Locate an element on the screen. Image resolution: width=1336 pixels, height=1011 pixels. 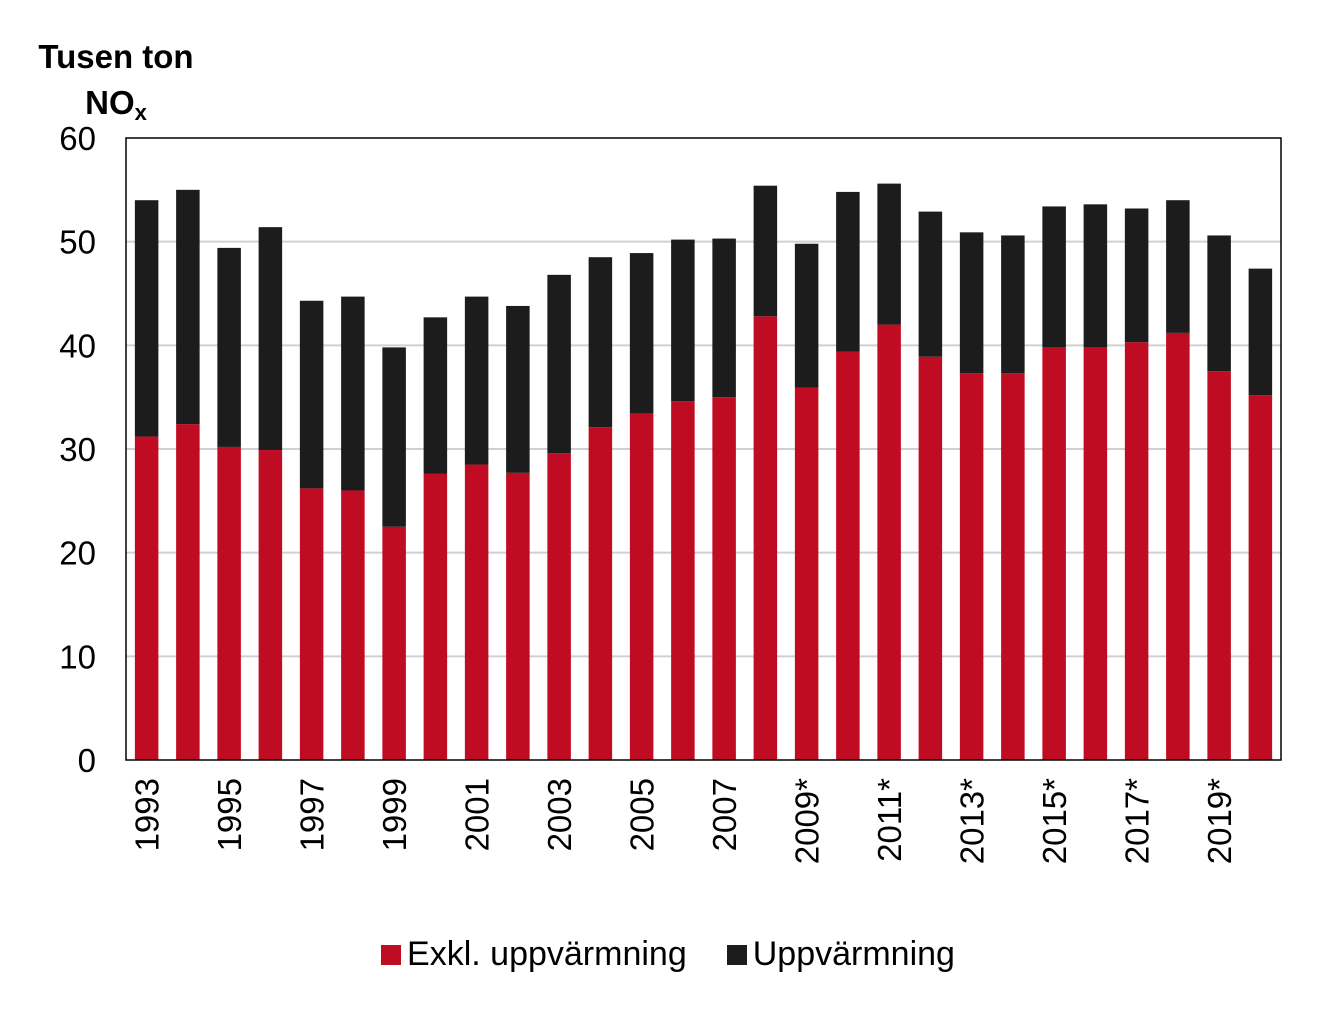
x-tick-label: 2013* is located at coordinates (972, 821).